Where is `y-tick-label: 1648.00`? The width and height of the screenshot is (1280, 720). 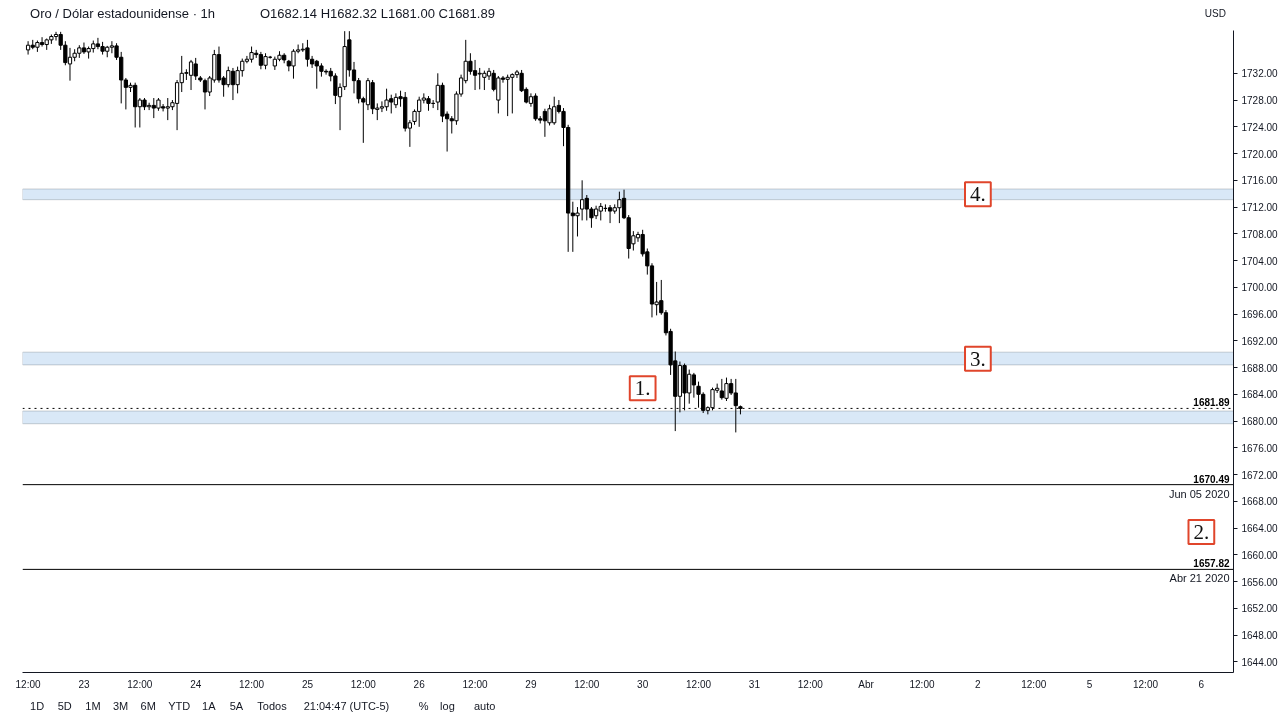 y-tick-label: 1648.00 is located at coordinates (1260, 636).